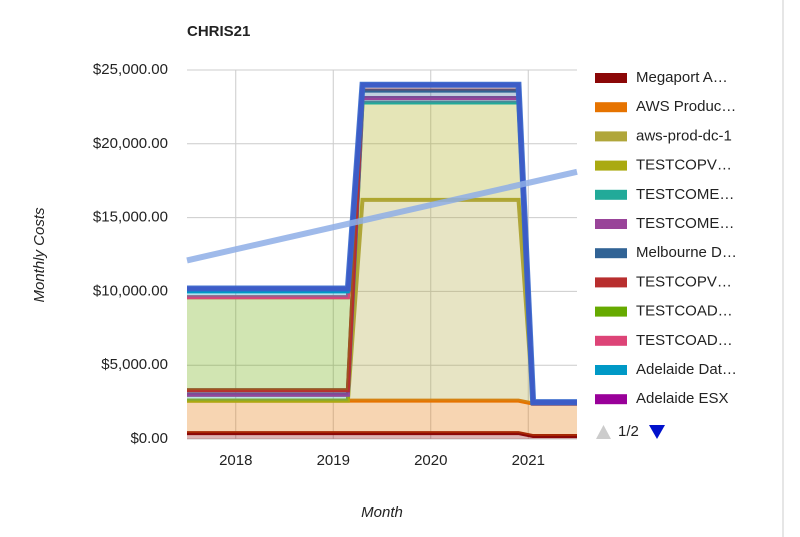 The height and width of the screenshot is (537, 800). What do you see at coordinates (39, 255) in the screenshot?
I see `y-axis-label: Monthly Costs` at bounding box center [39, 255].